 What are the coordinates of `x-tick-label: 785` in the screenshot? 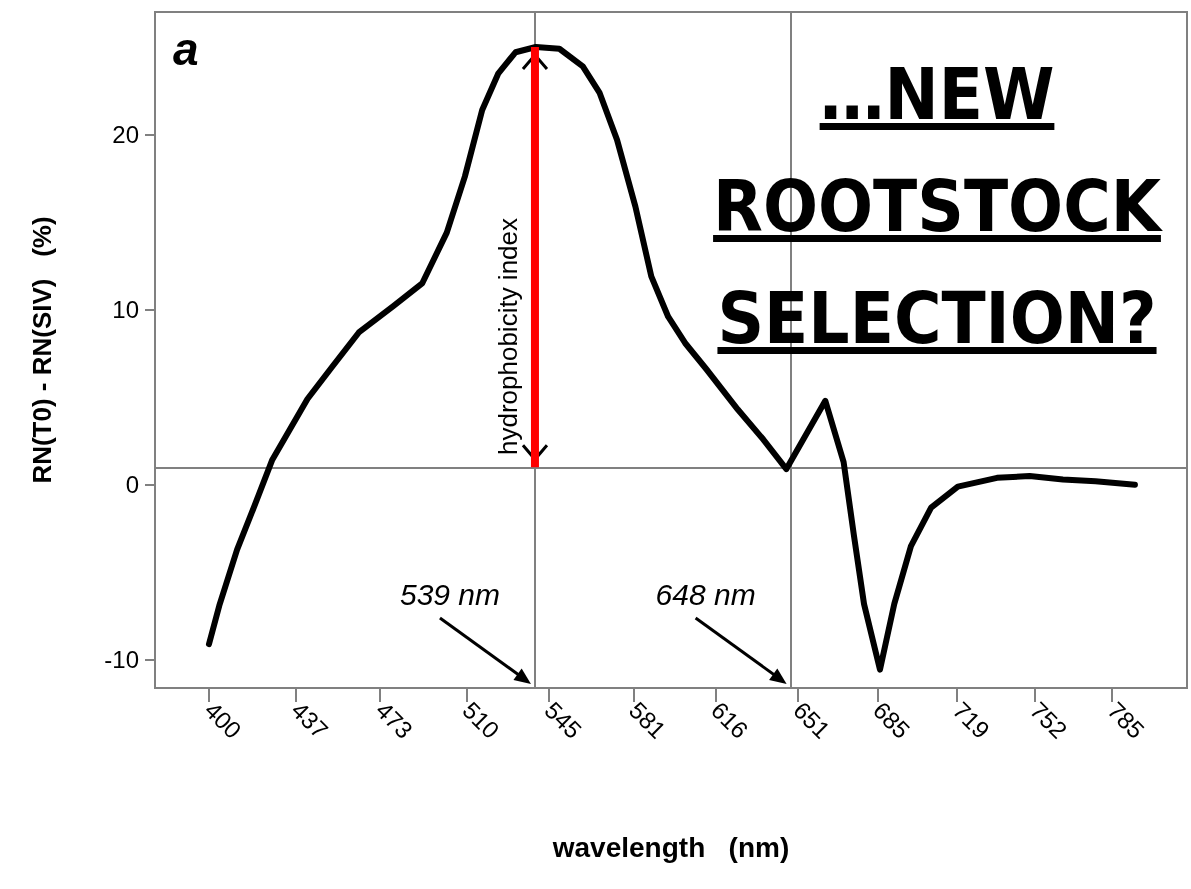 It's located at (1126, 720).